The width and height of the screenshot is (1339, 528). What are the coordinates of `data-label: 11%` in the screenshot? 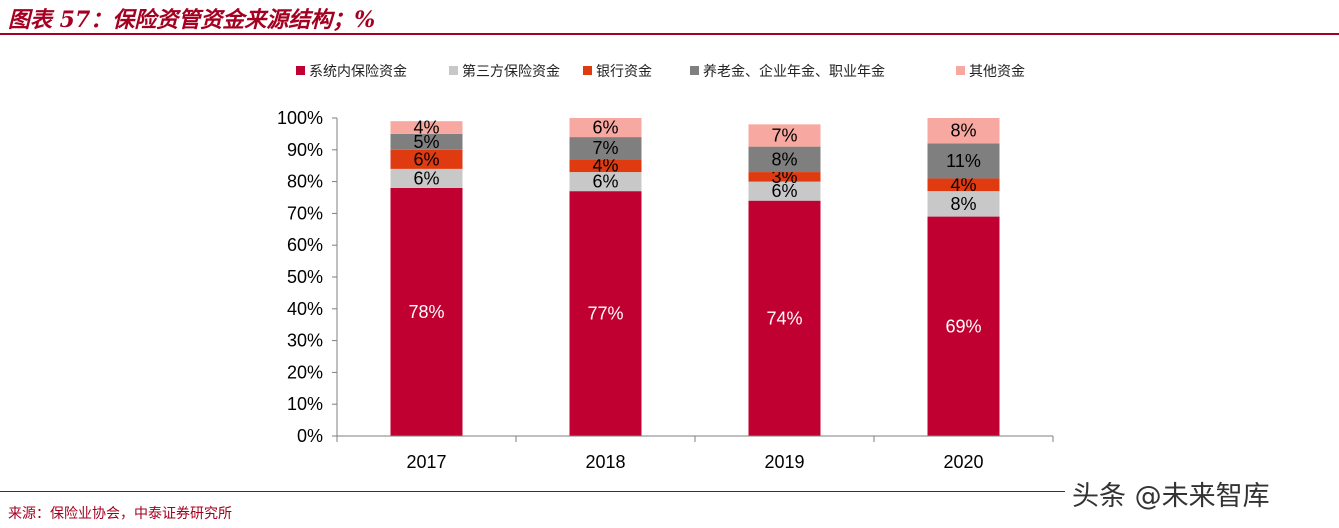 It's located at (963, 161).